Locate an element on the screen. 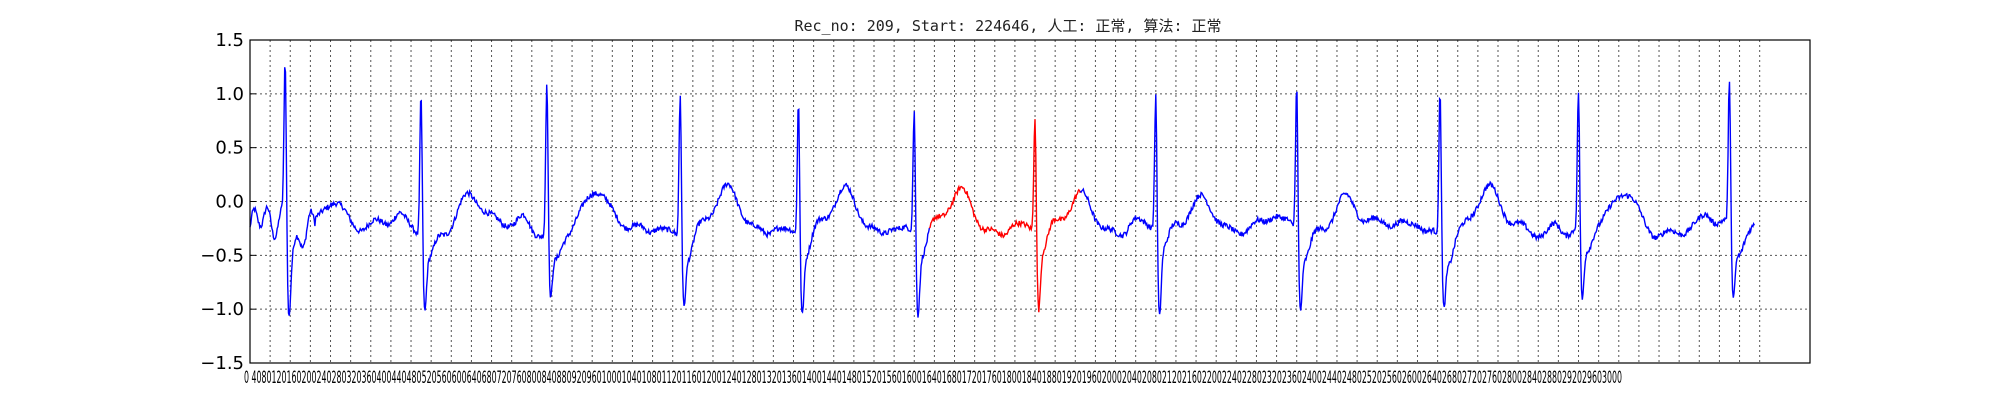  y-tick-label: 1.0 is located at coordinates (229, 94).